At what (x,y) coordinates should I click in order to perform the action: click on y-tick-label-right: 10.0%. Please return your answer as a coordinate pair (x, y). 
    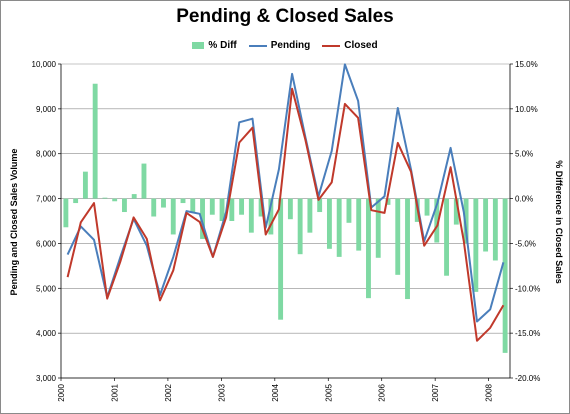
    Looking at the image, I should click on (526, 109).